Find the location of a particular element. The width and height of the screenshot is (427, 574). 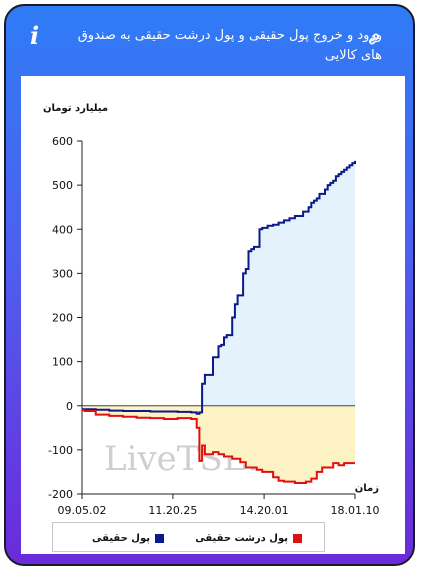

legend-item-big-money: پول درشت حقیقی is located at coordinates (248, 538).